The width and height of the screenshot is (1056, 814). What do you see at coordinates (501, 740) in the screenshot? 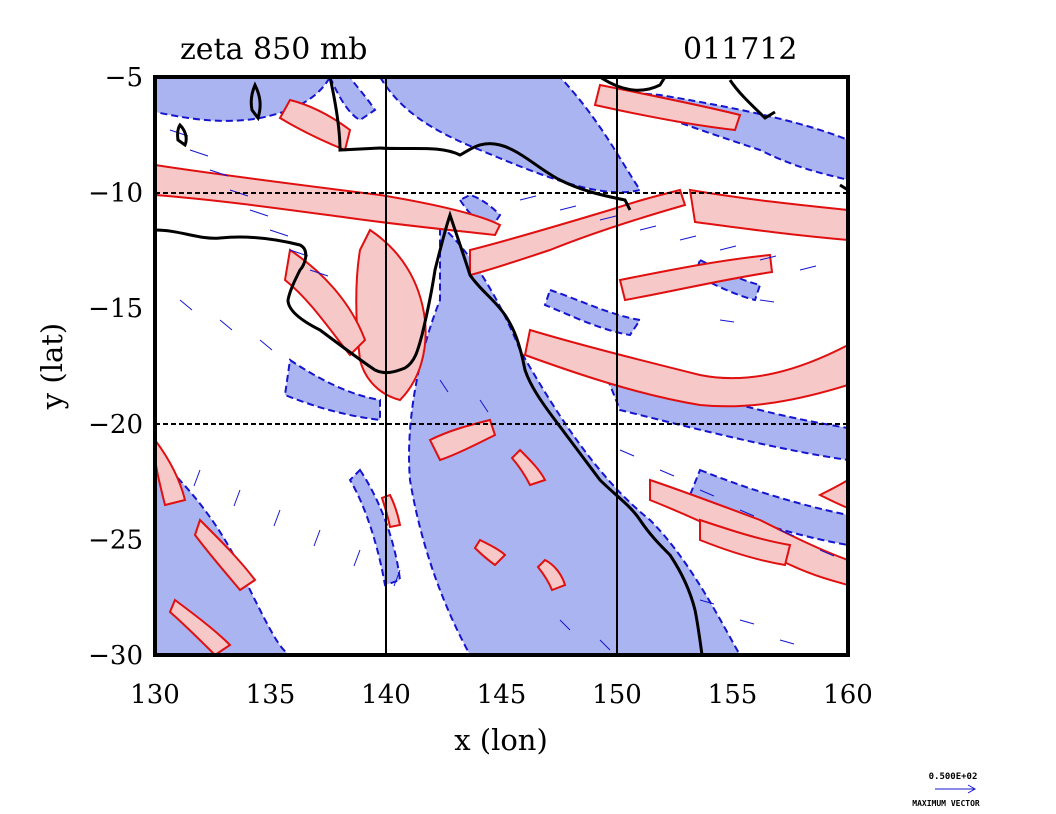
I see `x-axis-label: x (lon)` at bounding box center [501, 740].